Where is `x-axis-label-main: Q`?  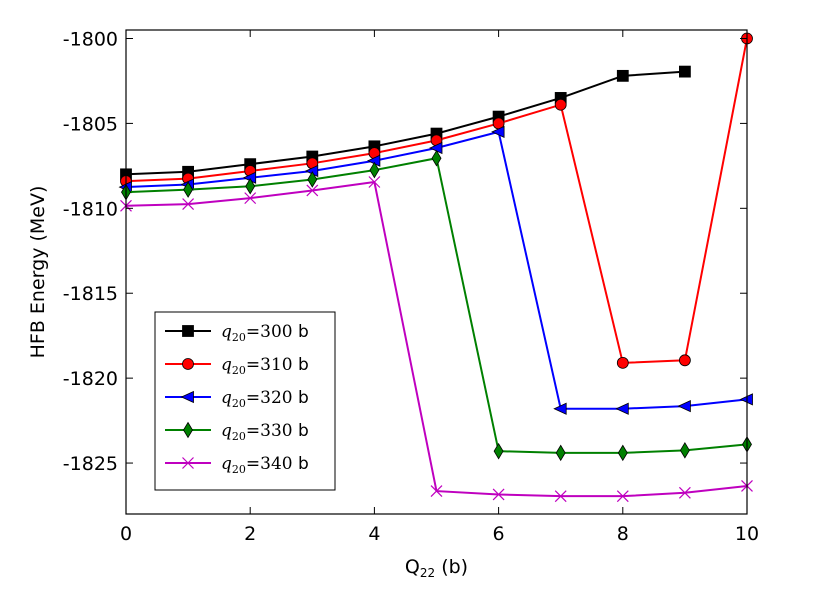 x-axis-label-main: Q is located at coordinates (412, 567).